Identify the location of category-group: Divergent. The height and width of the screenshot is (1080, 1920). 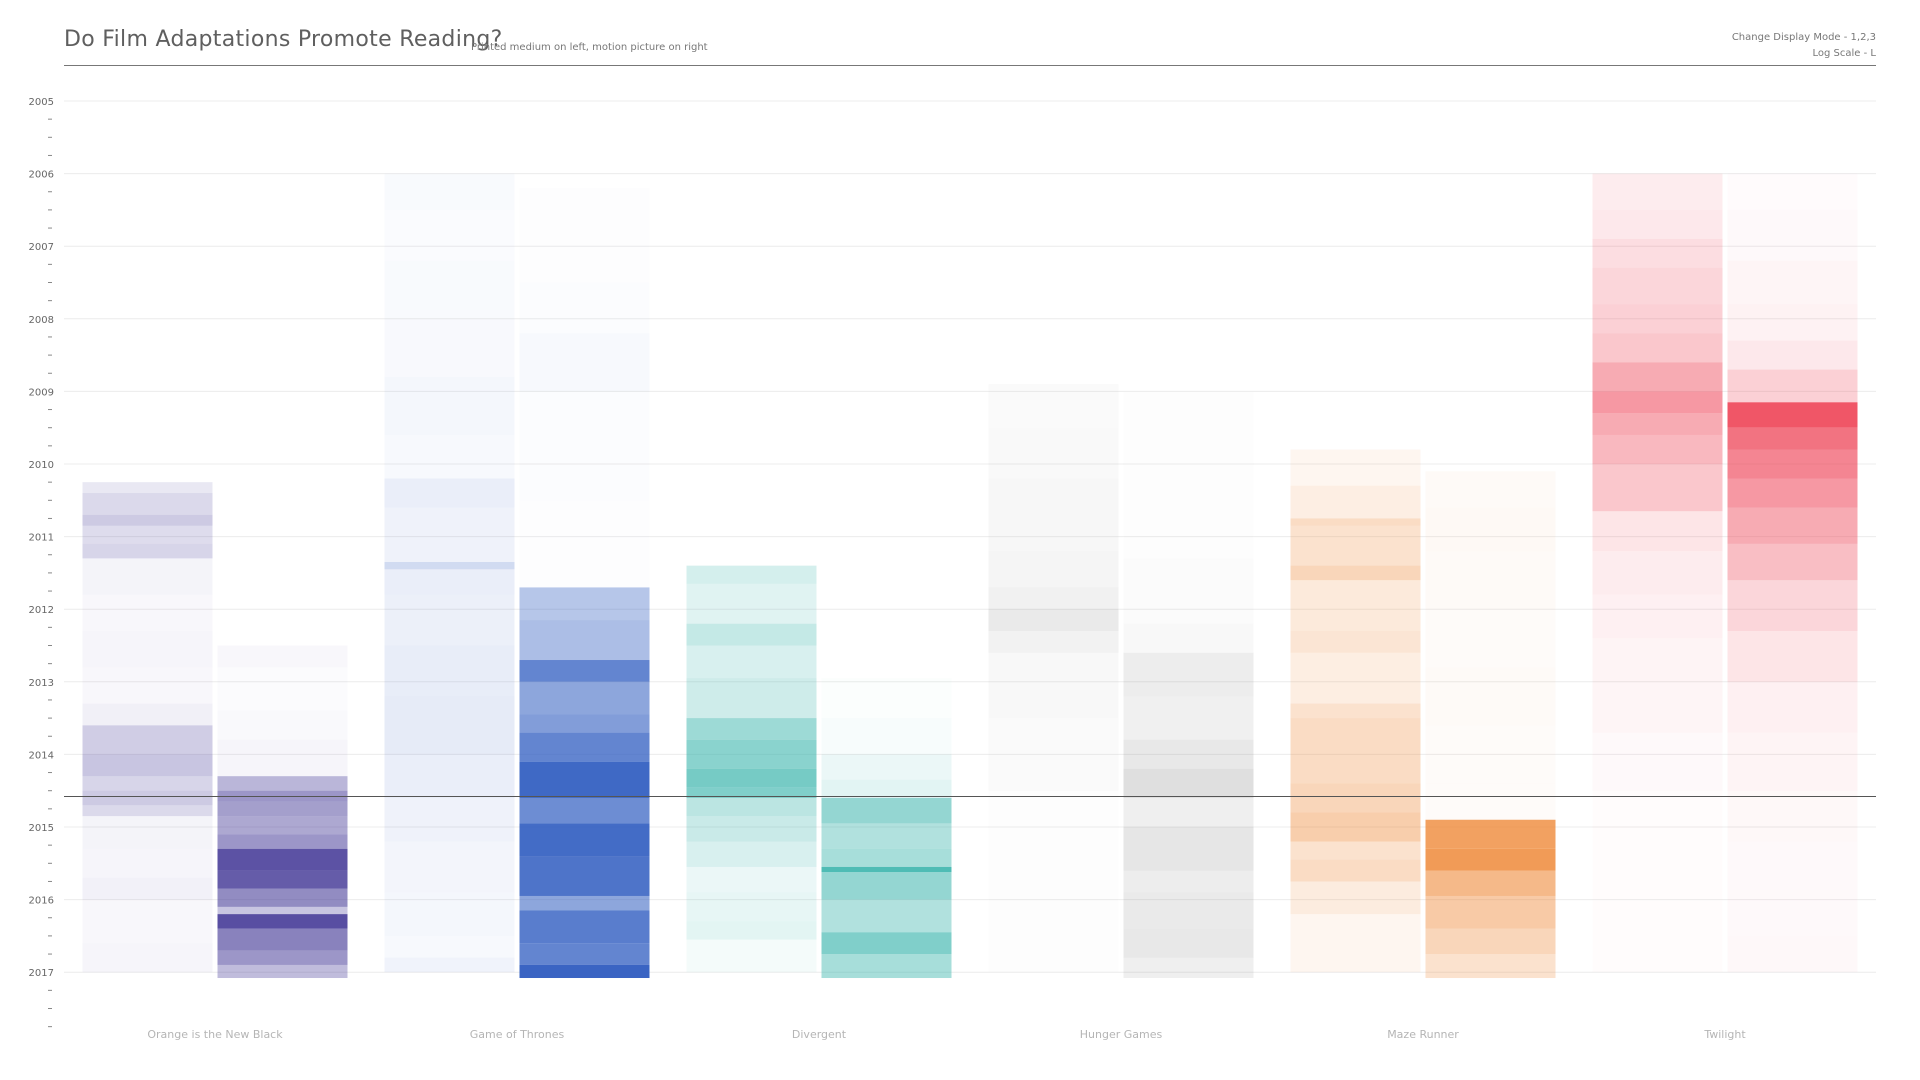
(819, 803).